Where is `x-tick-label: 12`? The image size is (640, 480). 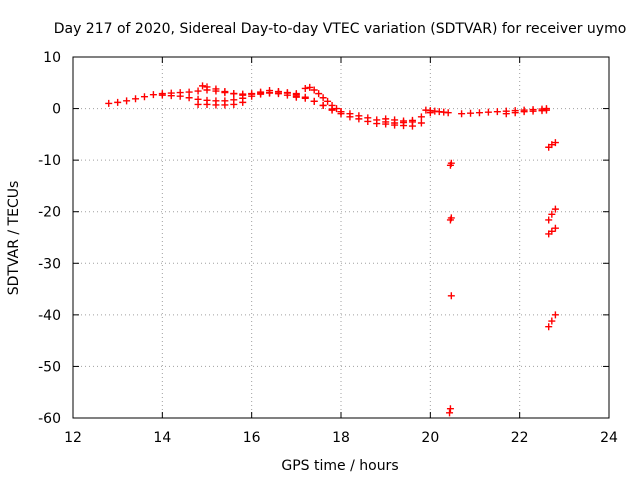 x-tick-label: 12 is located at coordinates (73, 438).